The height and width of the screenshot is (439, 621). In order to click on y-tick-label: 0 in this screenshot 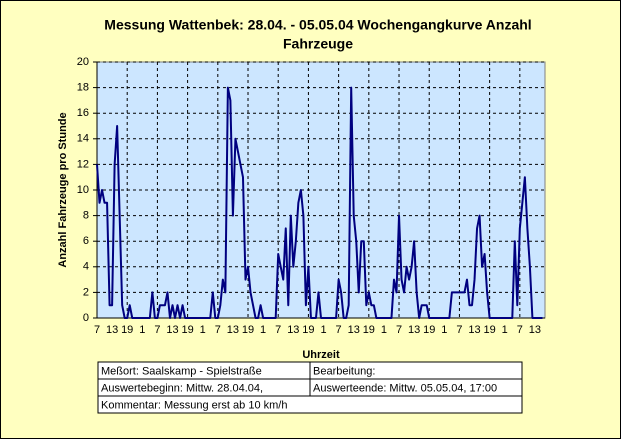, I will do `click(86, 318)`.